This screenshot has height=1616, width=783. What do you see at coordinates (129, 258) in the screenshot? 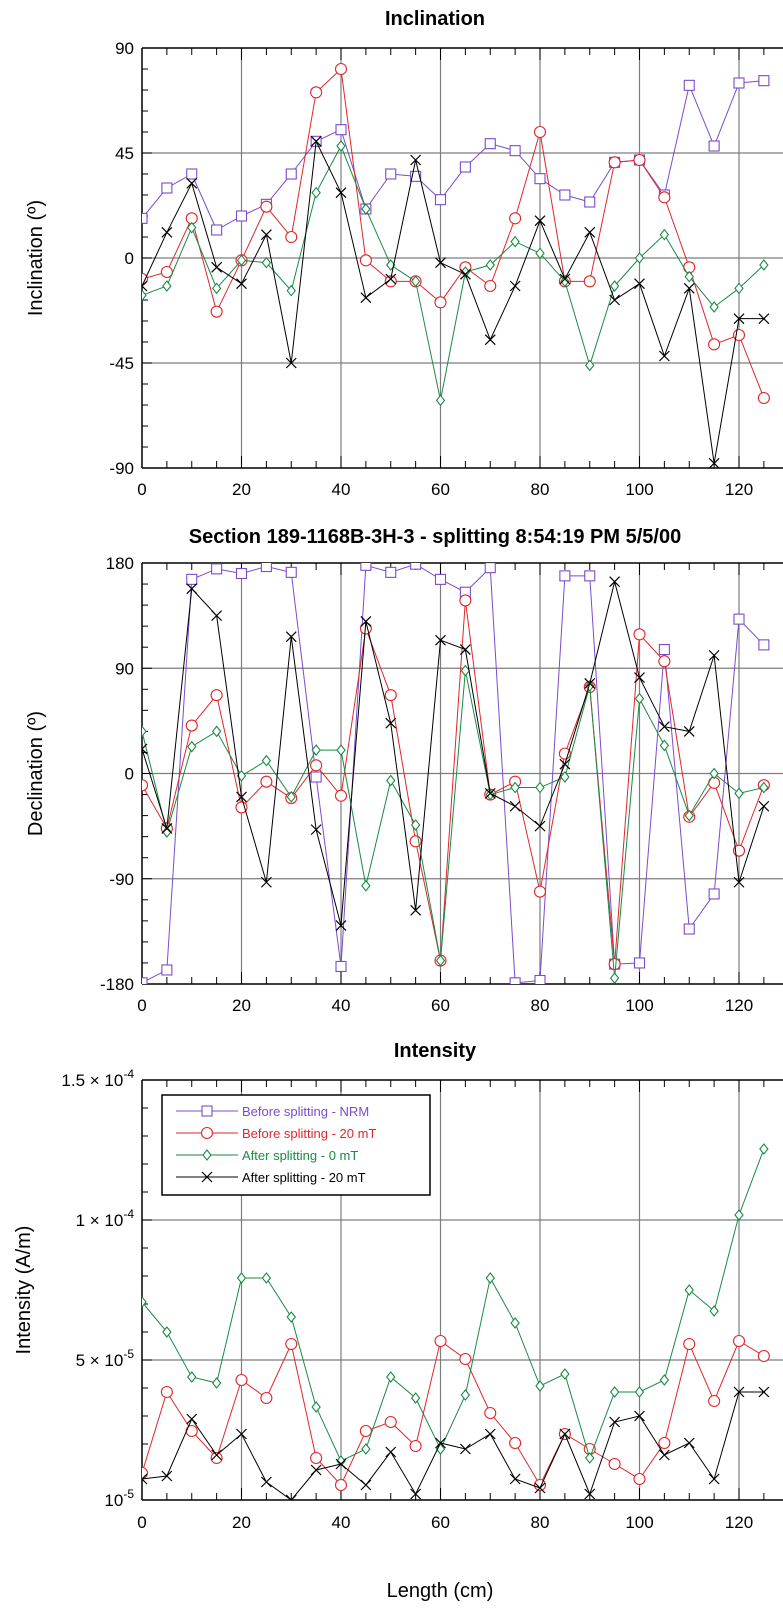
I see `y-tick-label: 0` at bounding box center [129, 258].